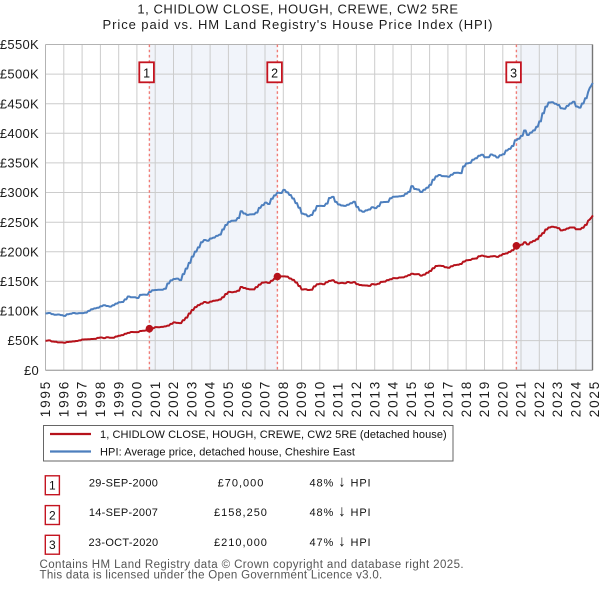 This screenshot has height=590, width=600. Describe the element at coordinates (466, 398) in the screenshot. I see `svg-text: 2018` at that location.